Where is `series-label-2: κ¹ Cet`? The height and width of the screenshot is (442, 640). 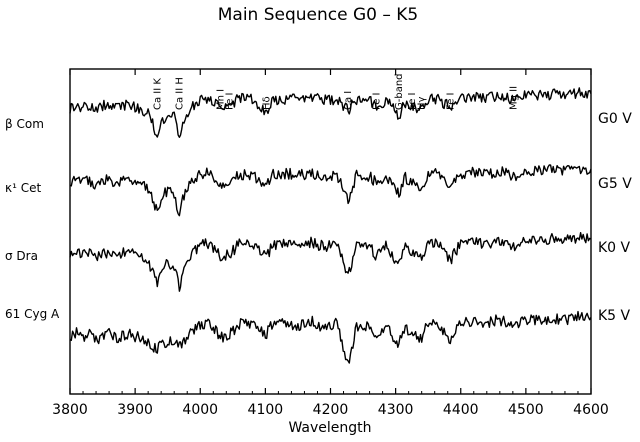 series-label-2: κ¹ Cet is located at coordinates (23, 188).